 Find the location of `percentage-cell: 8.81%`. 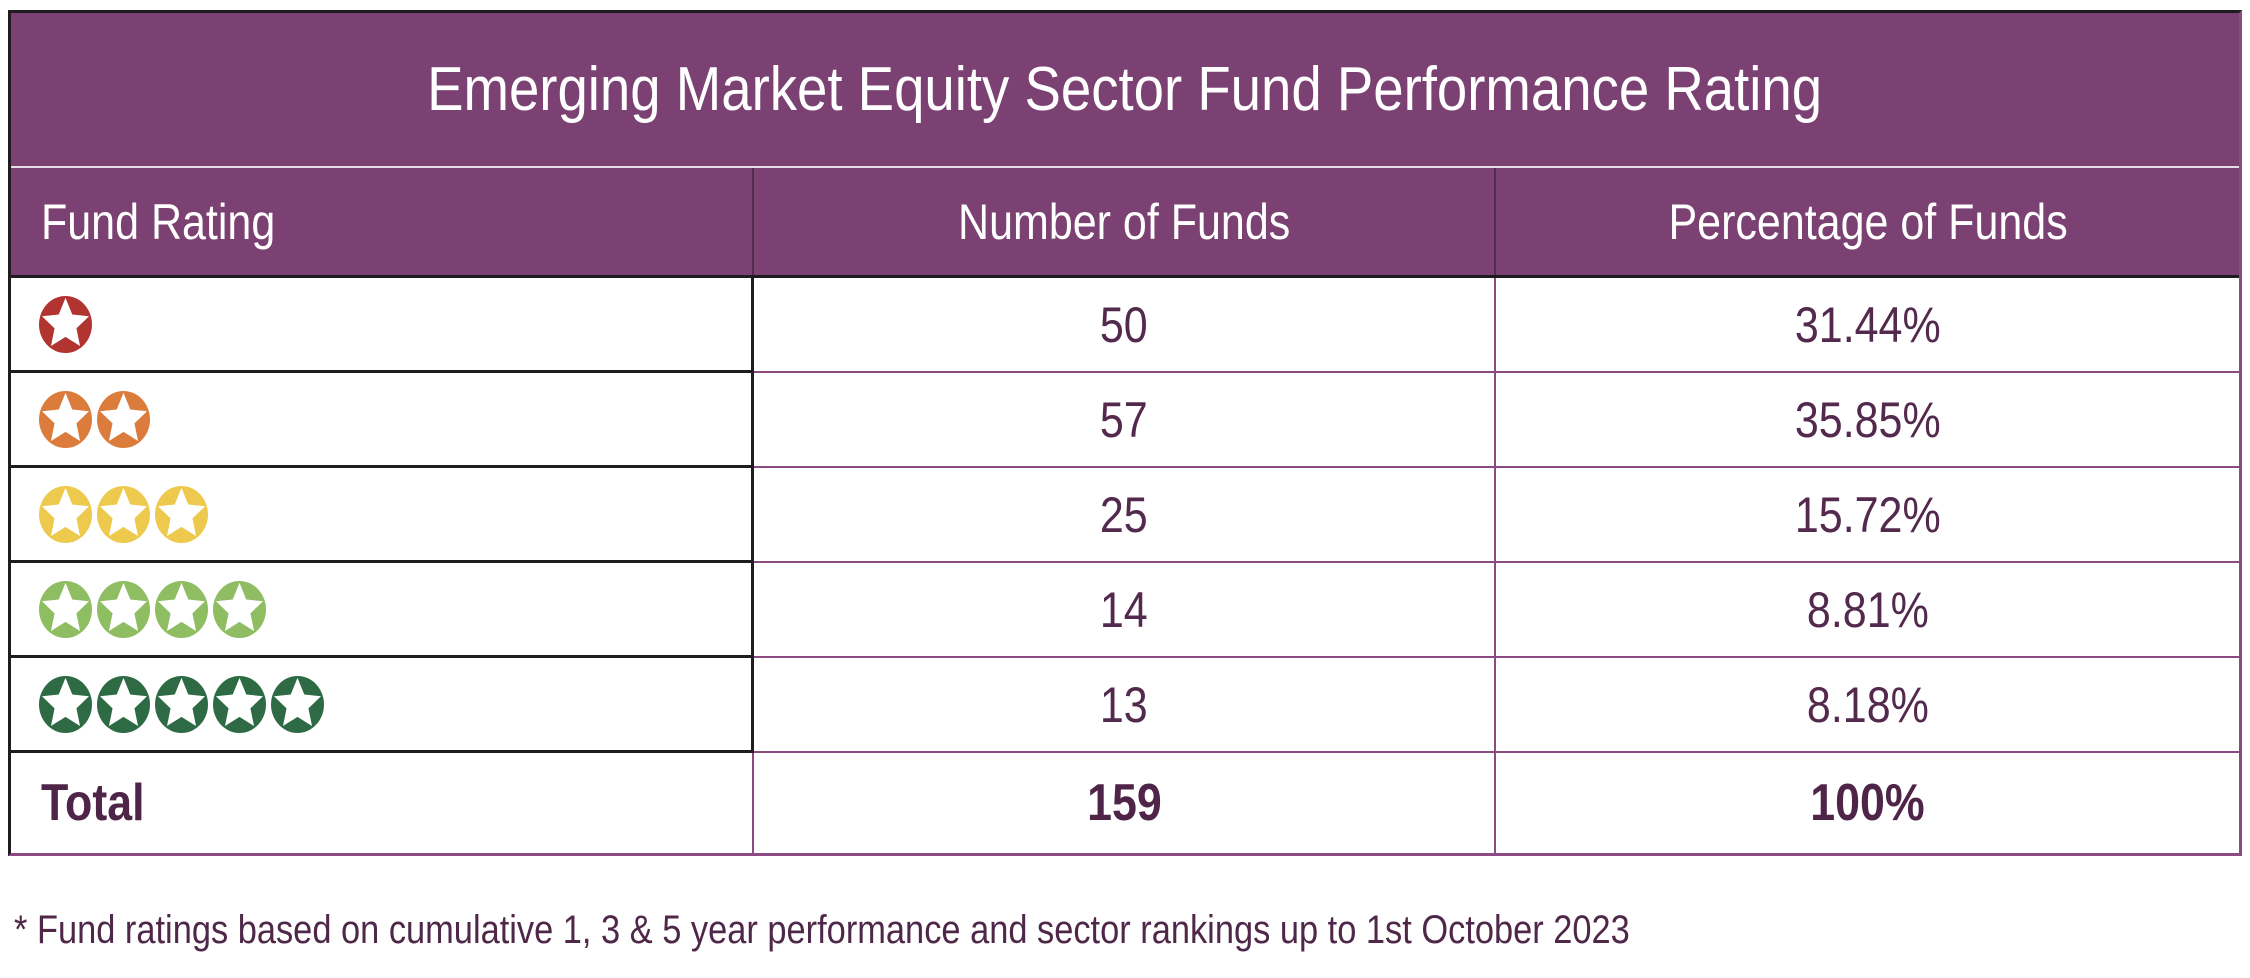

percentage-cell: 8.81% is located at coordinates (1867, 610).